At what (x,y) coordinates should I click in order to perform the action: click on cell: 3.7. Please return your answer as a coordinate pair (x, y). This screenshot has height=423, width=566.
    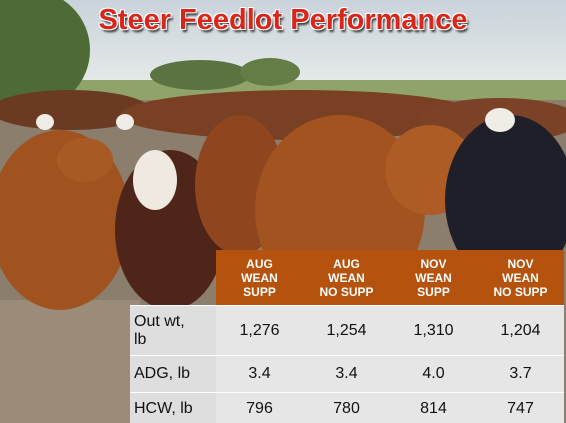
    Looking at the image, I should click on (520, 374).